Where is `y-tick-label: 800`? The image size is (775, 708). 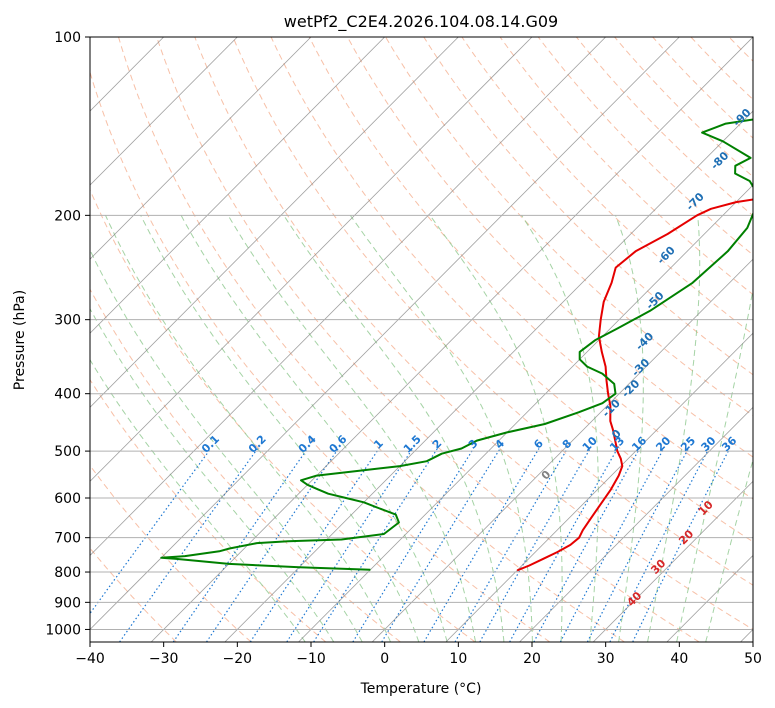
y-tick-label: 800 is located at coordinates (67, 573).